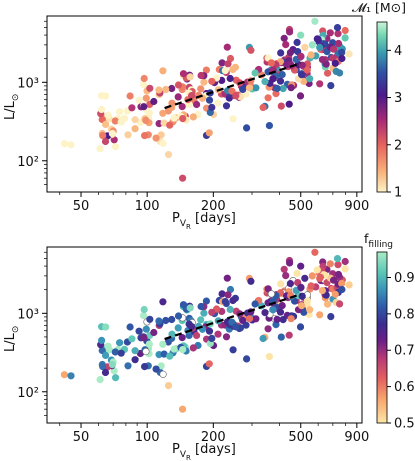 This screenshot has width=415, height=461. I want to click on colorbar-tick-label: 1, so click(398, 193).